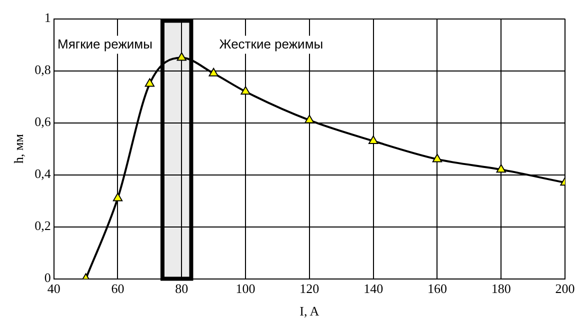 The width and height of the screenshot is (587, 332). What do you see at coordinates (42, 70) in the screenshot?
I see `y-tick-label: 0,8` at bounding box center [42, 70].